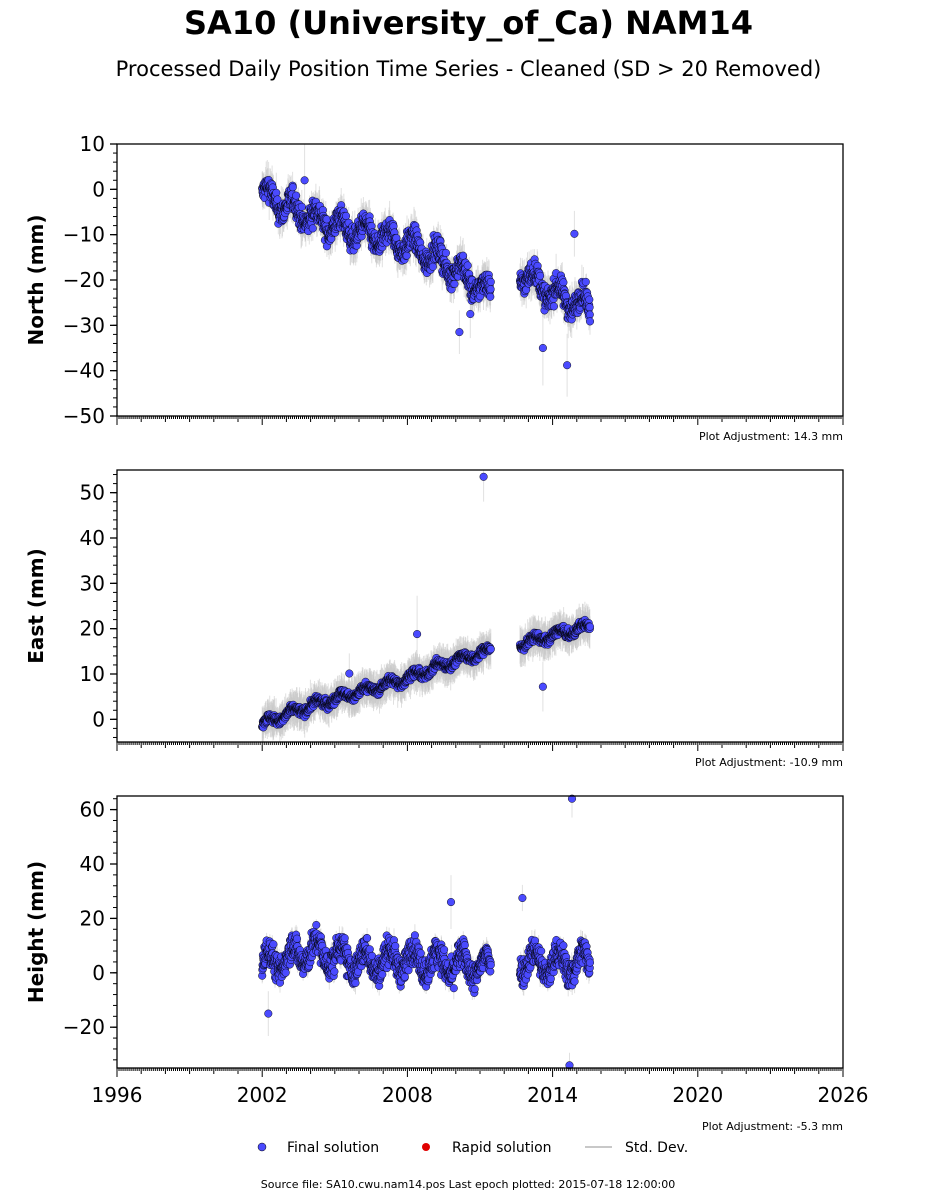 This screenshot has width=937, height=1200. I want to click on y-tick-label: −50, so click(84, 416).